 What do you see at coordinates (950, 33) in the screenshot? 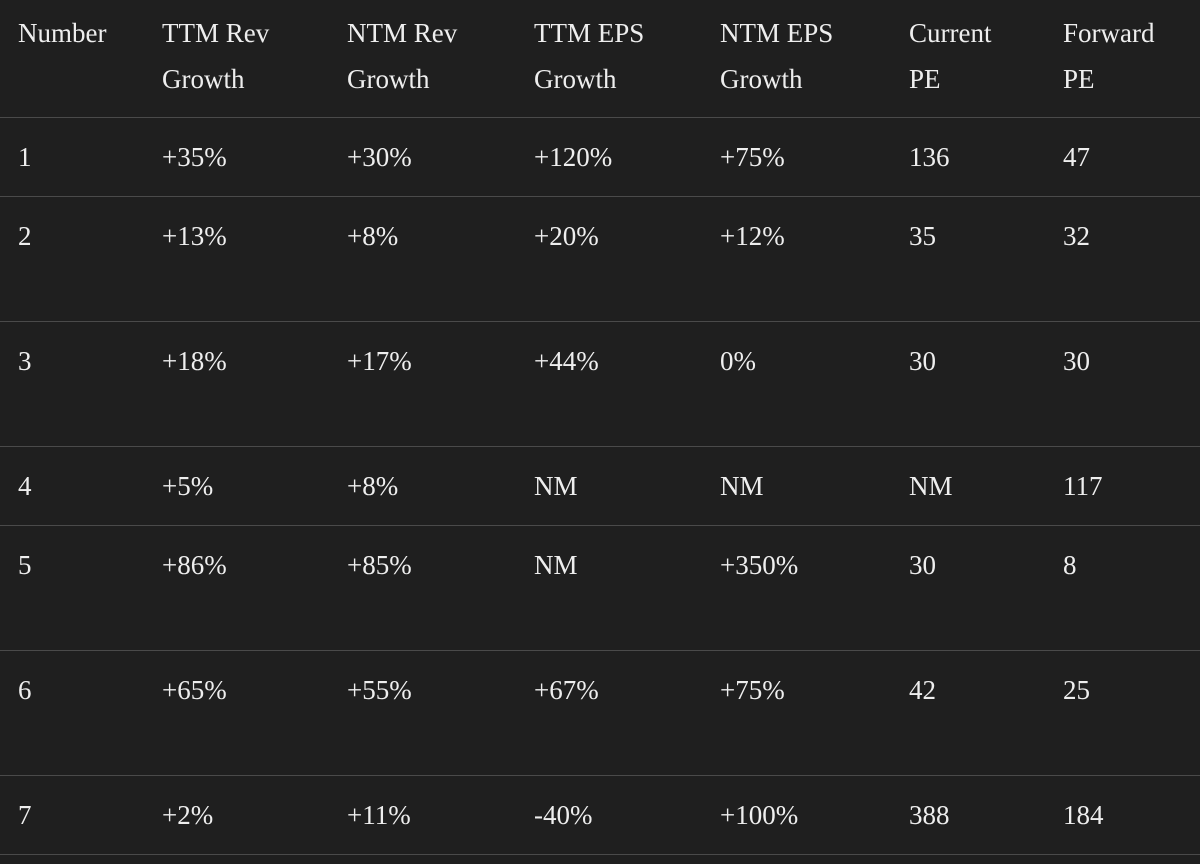
I see `header-text: Current` at bounding box center [950, 33].